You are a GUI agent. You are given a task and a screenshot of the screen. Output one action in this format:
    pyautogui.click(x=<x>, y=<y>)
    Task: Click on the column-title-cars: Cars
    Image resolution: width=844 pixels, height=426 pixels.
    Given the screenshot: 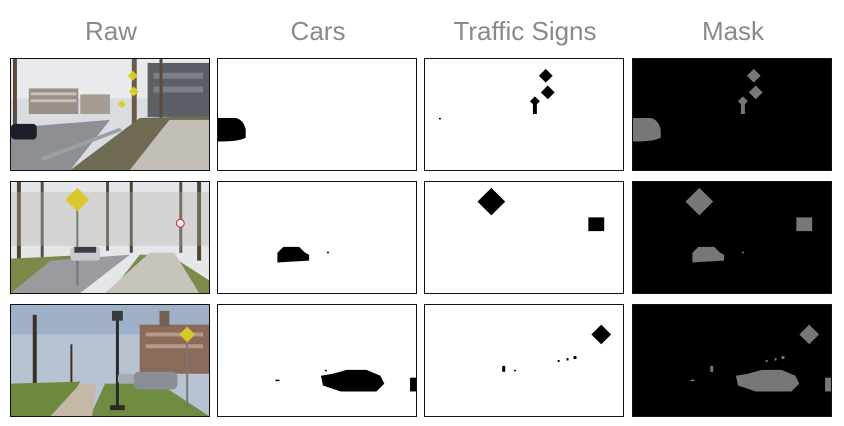 What is the action you would take?
    pyautogui.click(x=318, y=31)
    